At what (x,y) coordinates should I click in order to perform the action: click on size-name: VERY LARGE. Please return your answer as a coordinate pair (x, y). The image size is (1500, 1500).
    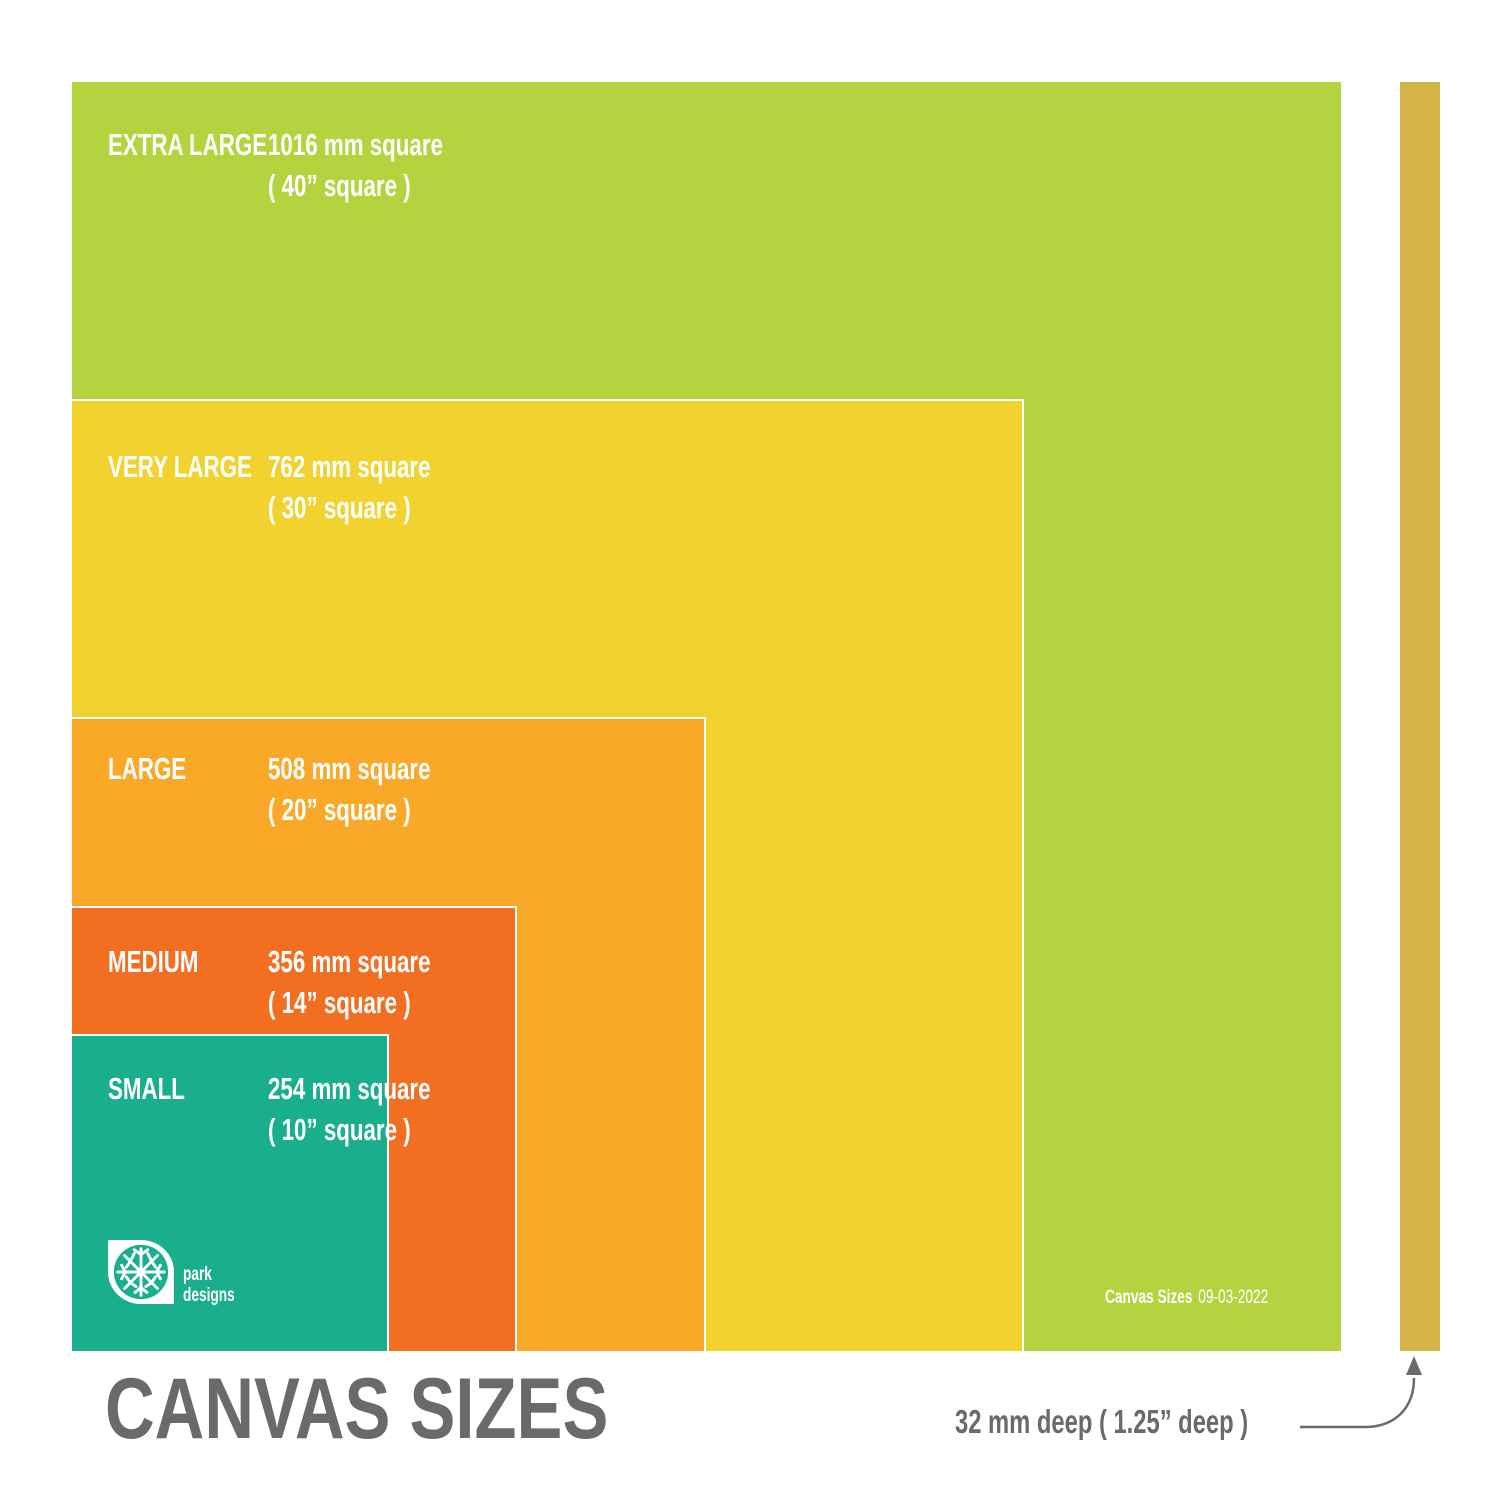
    Looking at the image, I should click on (180, 466).